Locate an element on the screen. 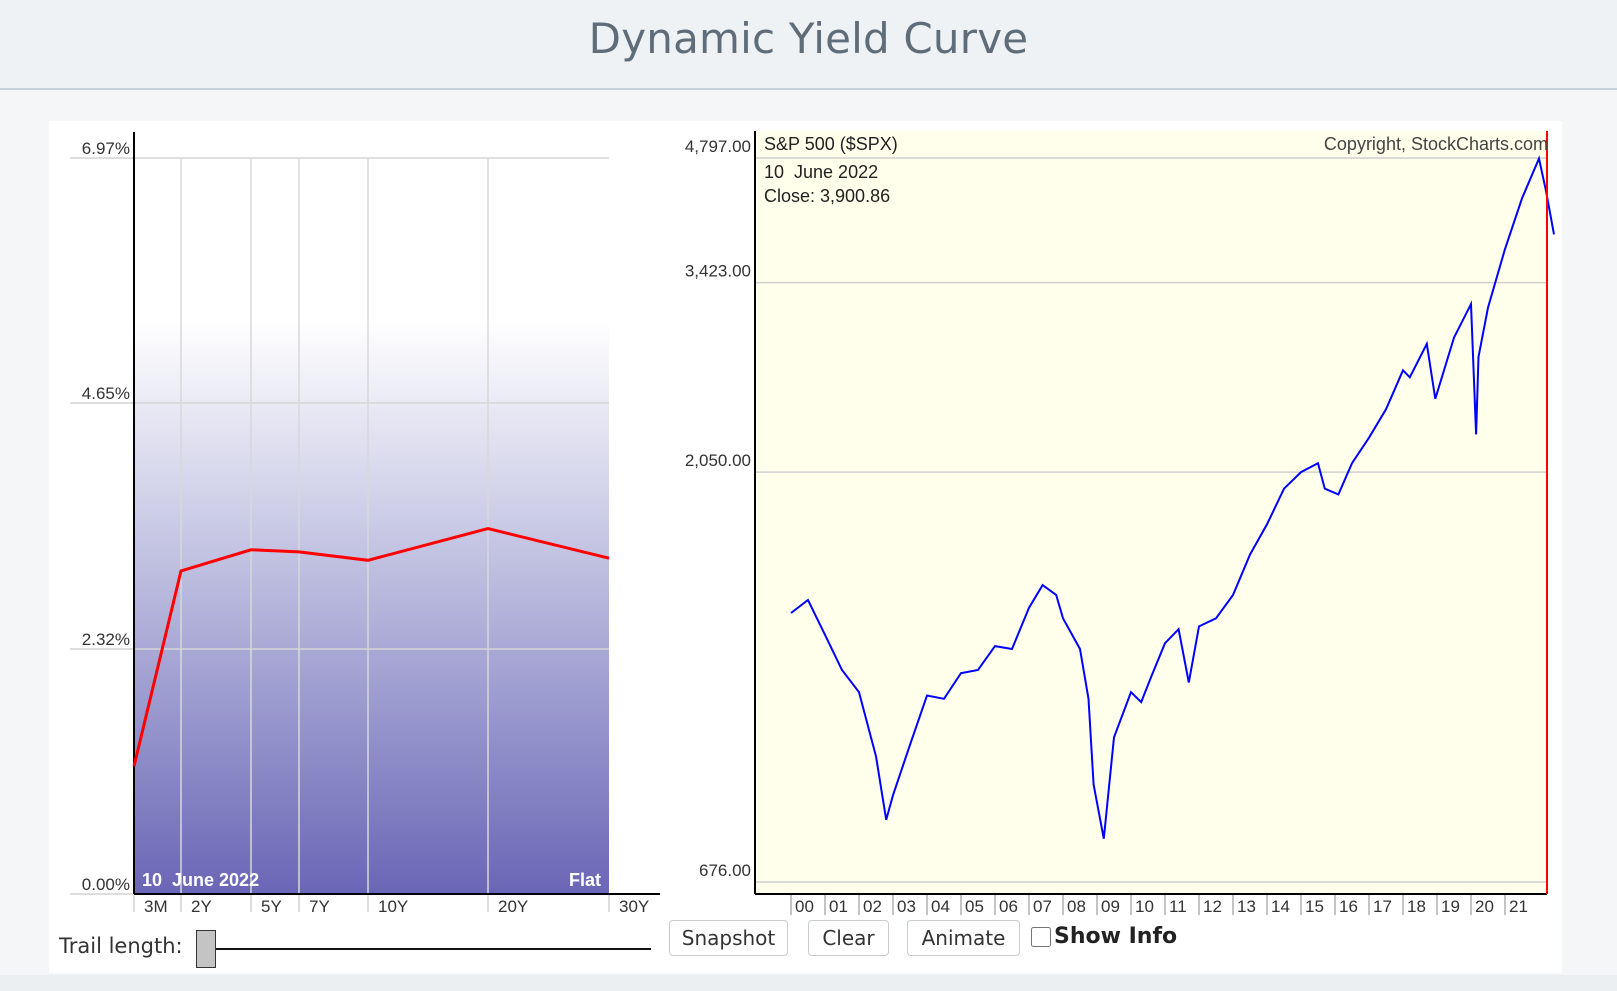 The image size is (1617, 991). yield-y-tick-label: 4.65% is located at coordinates (106, 393).